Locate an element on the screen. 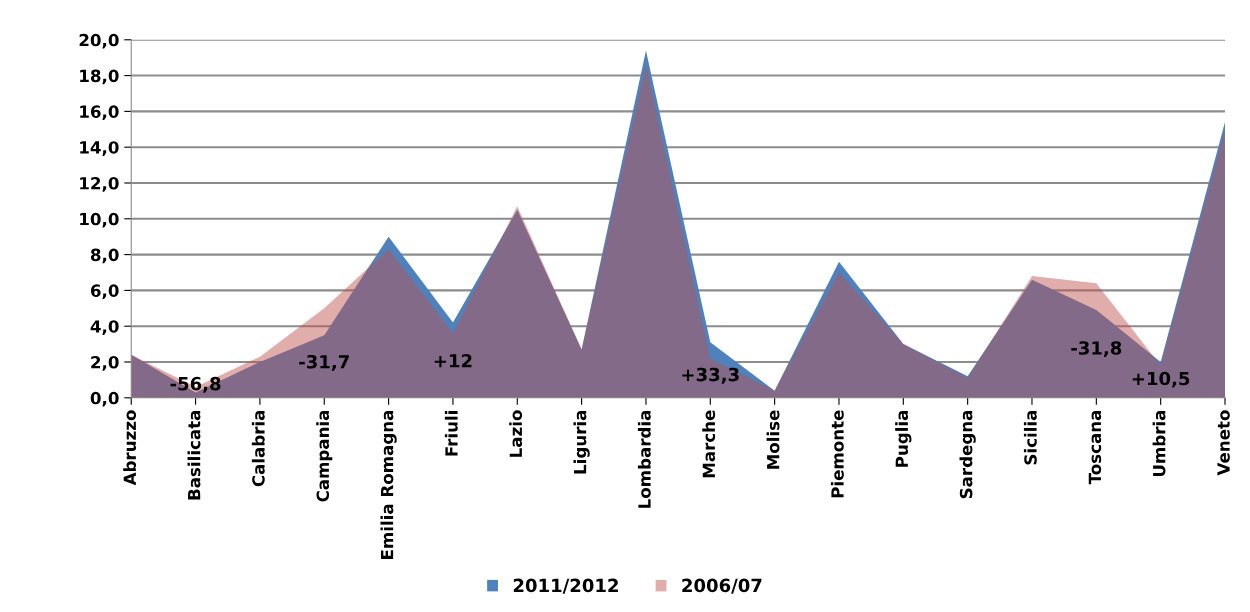 The image size is (1250, 612). x-tick-label: Puglia is located at coordinates (903, 438).